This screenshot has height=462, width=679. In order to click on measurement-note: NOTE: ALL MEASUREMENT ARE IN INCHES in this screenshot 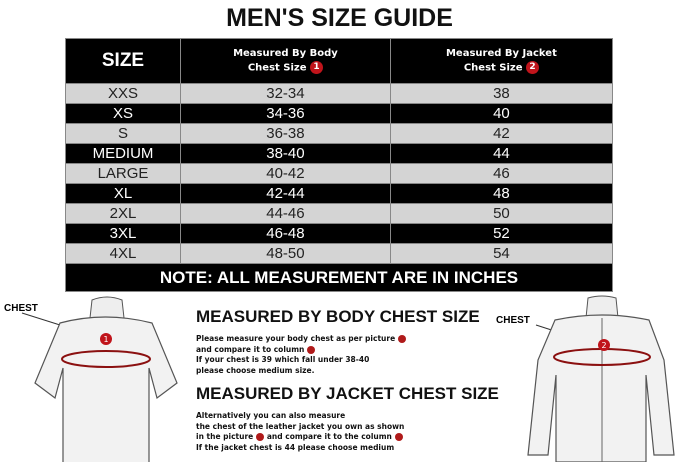, I will do `click(339, 277)`.